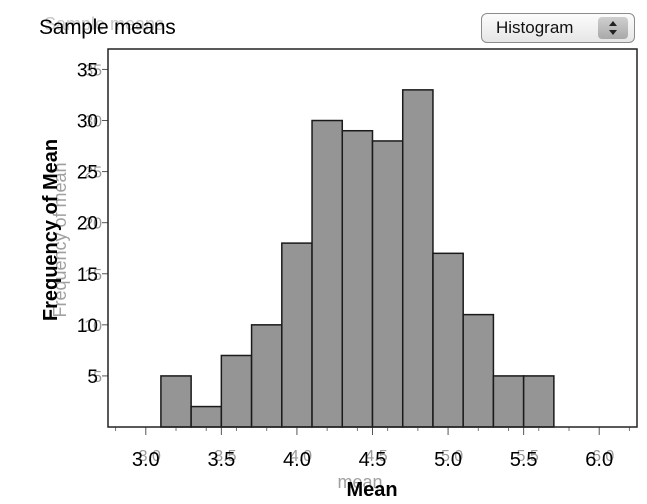 Image resolution: width=647 pixels, height=504 pixels. I want to click on x-tick-label-ghost: 5.0, so click(452, 456).